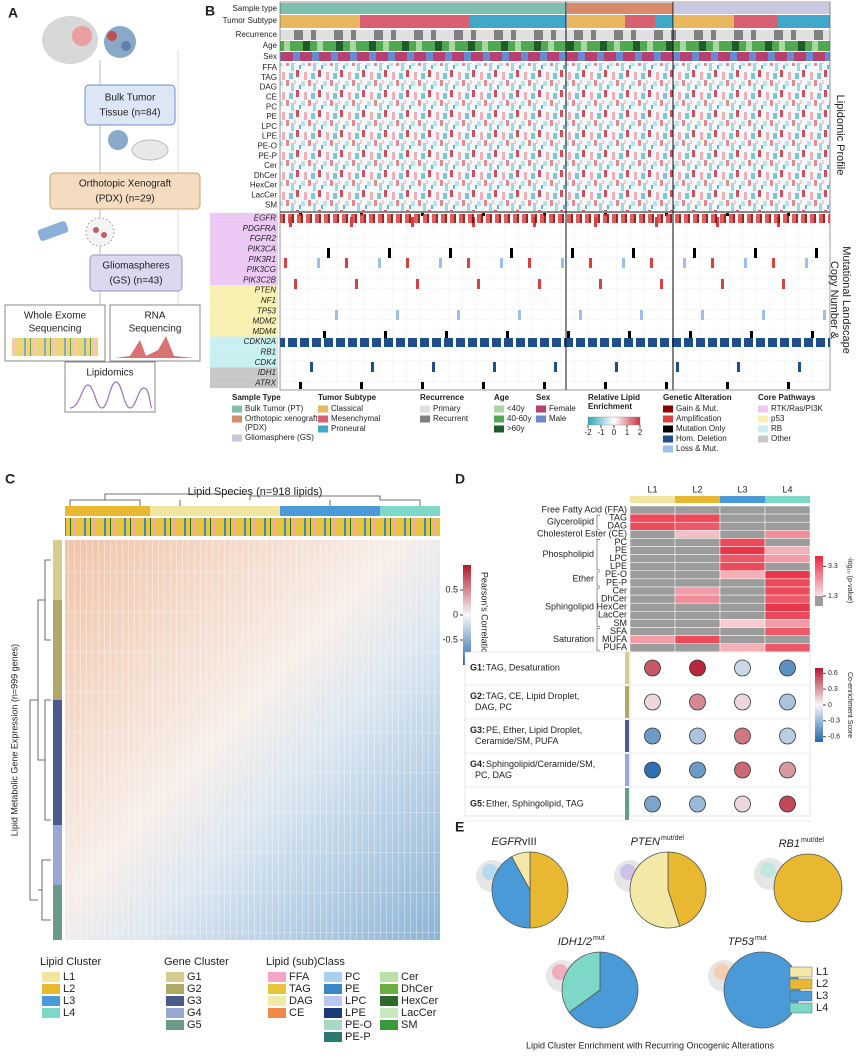 This screenshot has height=1057, width=860. Describe the element at coordinates (614, 639) in the screenshot. I see `row-label: MUFA` at that location.